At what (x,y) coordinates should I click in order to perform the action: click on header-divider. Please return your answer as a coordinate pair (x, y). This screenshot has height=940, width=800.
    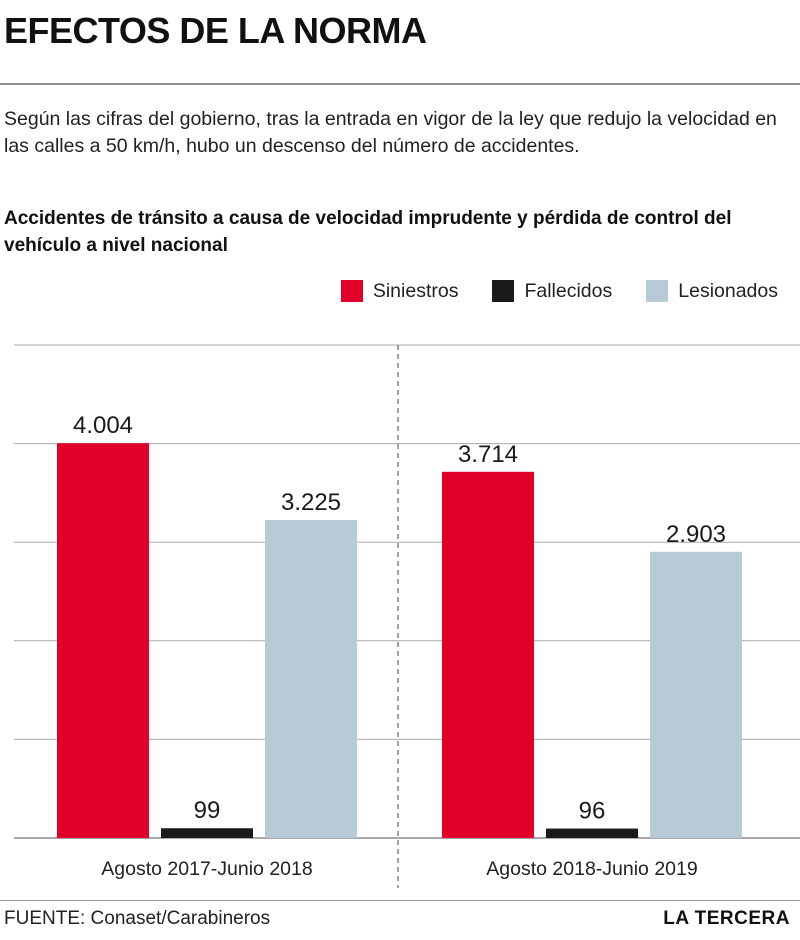
    Looking at the image, I should click on (400, 84).